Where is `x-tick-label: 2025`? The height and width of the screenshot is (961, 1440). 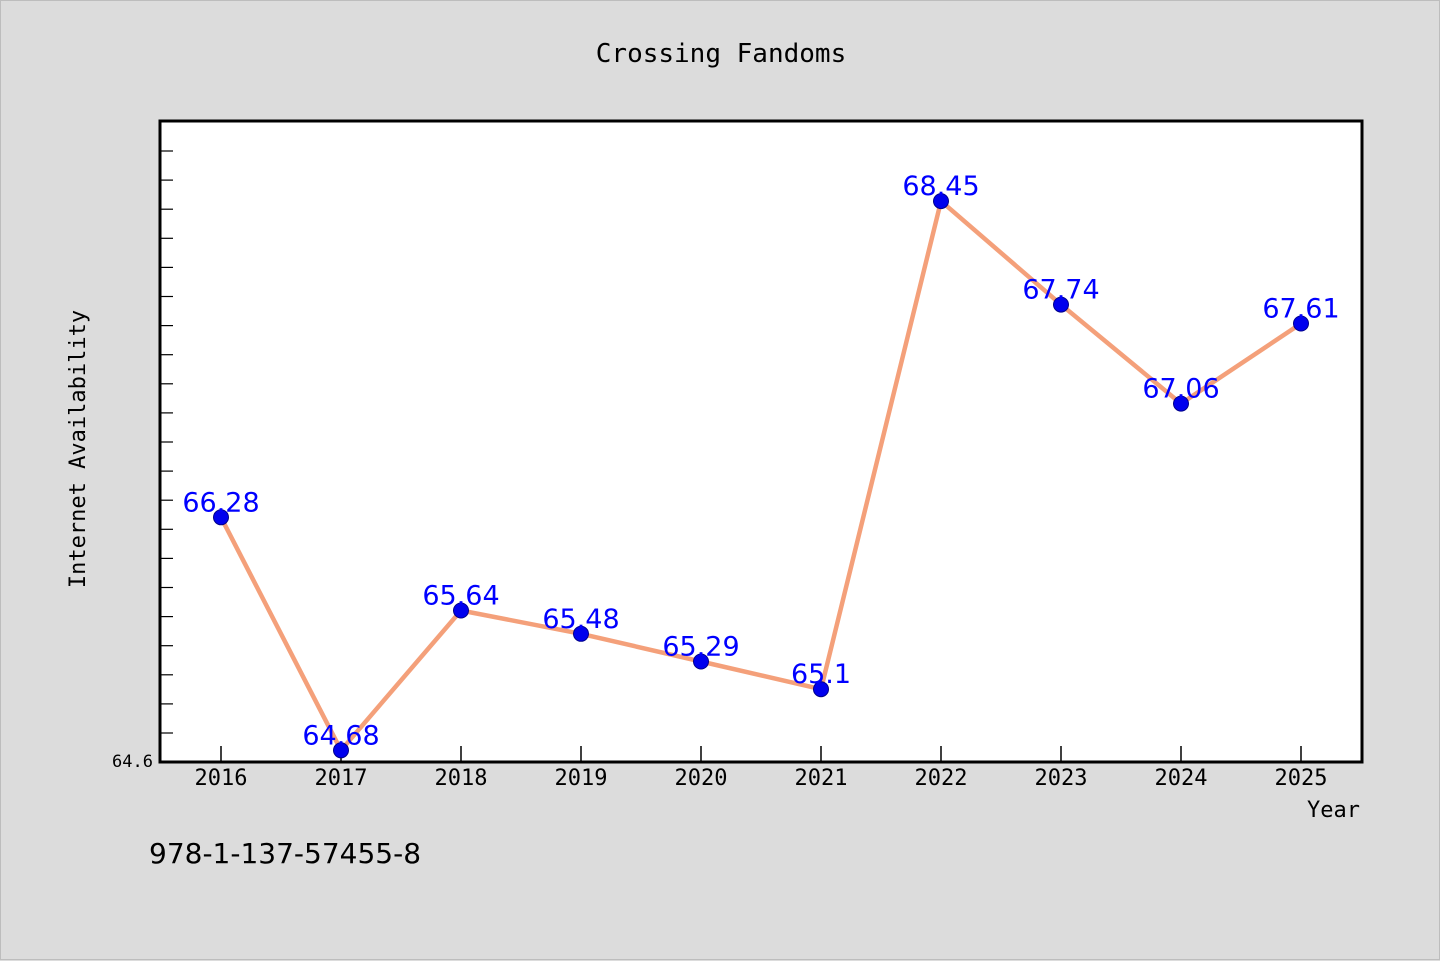
x-tick-label: 2025 is located at coordinates (1301, 778).